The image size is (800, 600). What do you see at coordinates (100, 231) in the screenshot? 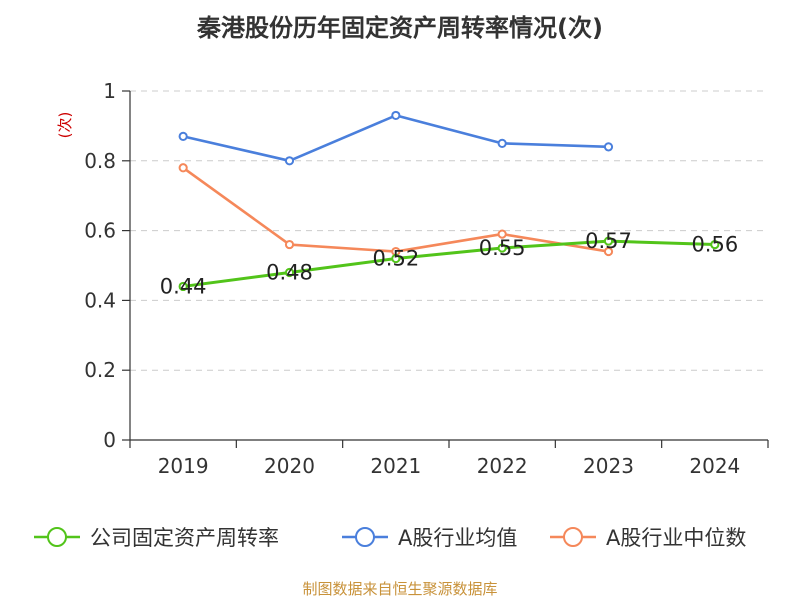
I see `y-tick-label: 0.6` at bounding box center [100, 231].